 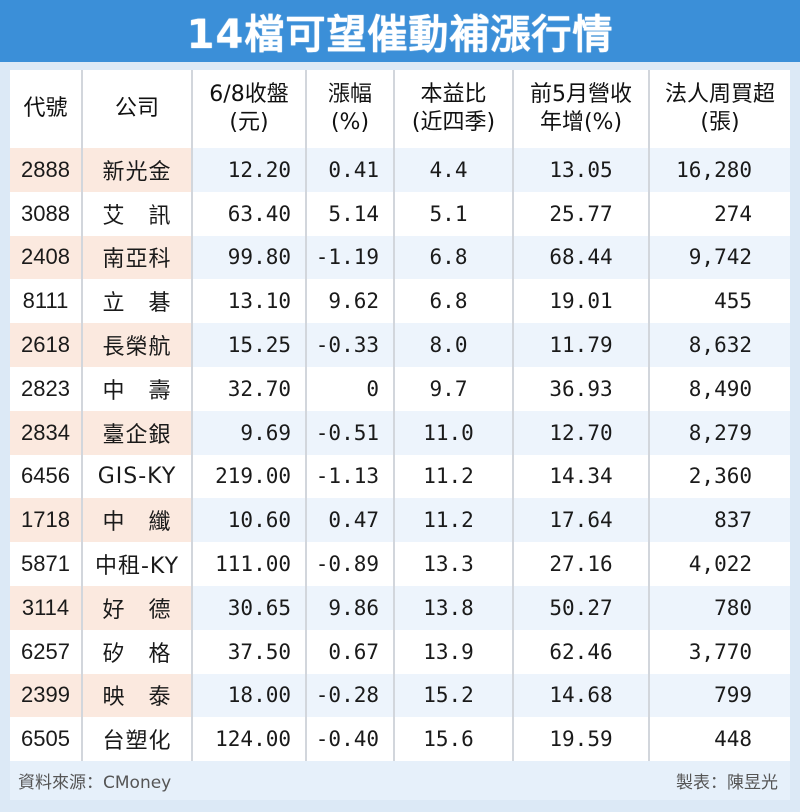 What do you see at coordinates (248, 170) in the screenshot?
I see `cell-close: 12.20` at bounding box center [248, 170].